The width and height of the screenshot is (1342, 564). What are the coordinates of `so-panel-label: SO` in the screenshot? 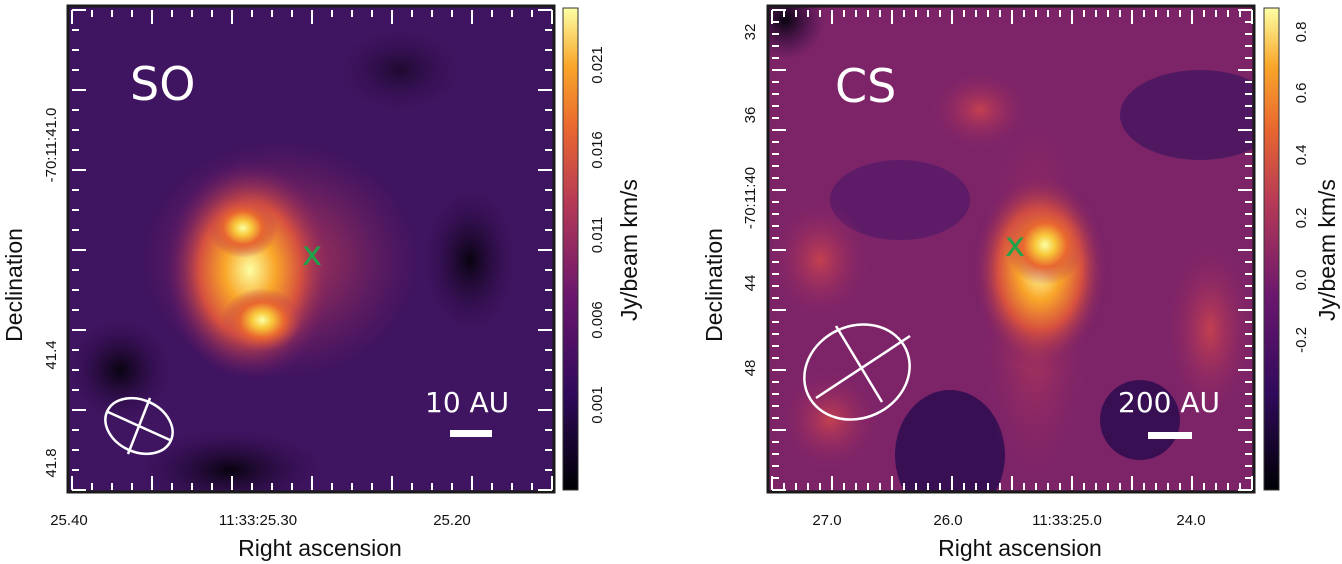 It's located at (162, 84).